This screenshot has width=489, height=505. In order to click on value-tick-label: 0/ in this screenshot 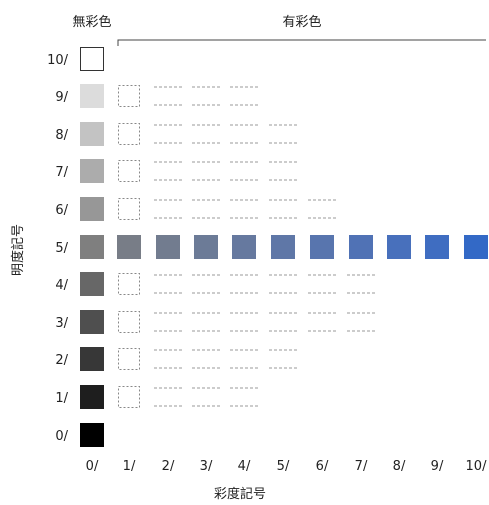, I will do `click(61, 436)`.